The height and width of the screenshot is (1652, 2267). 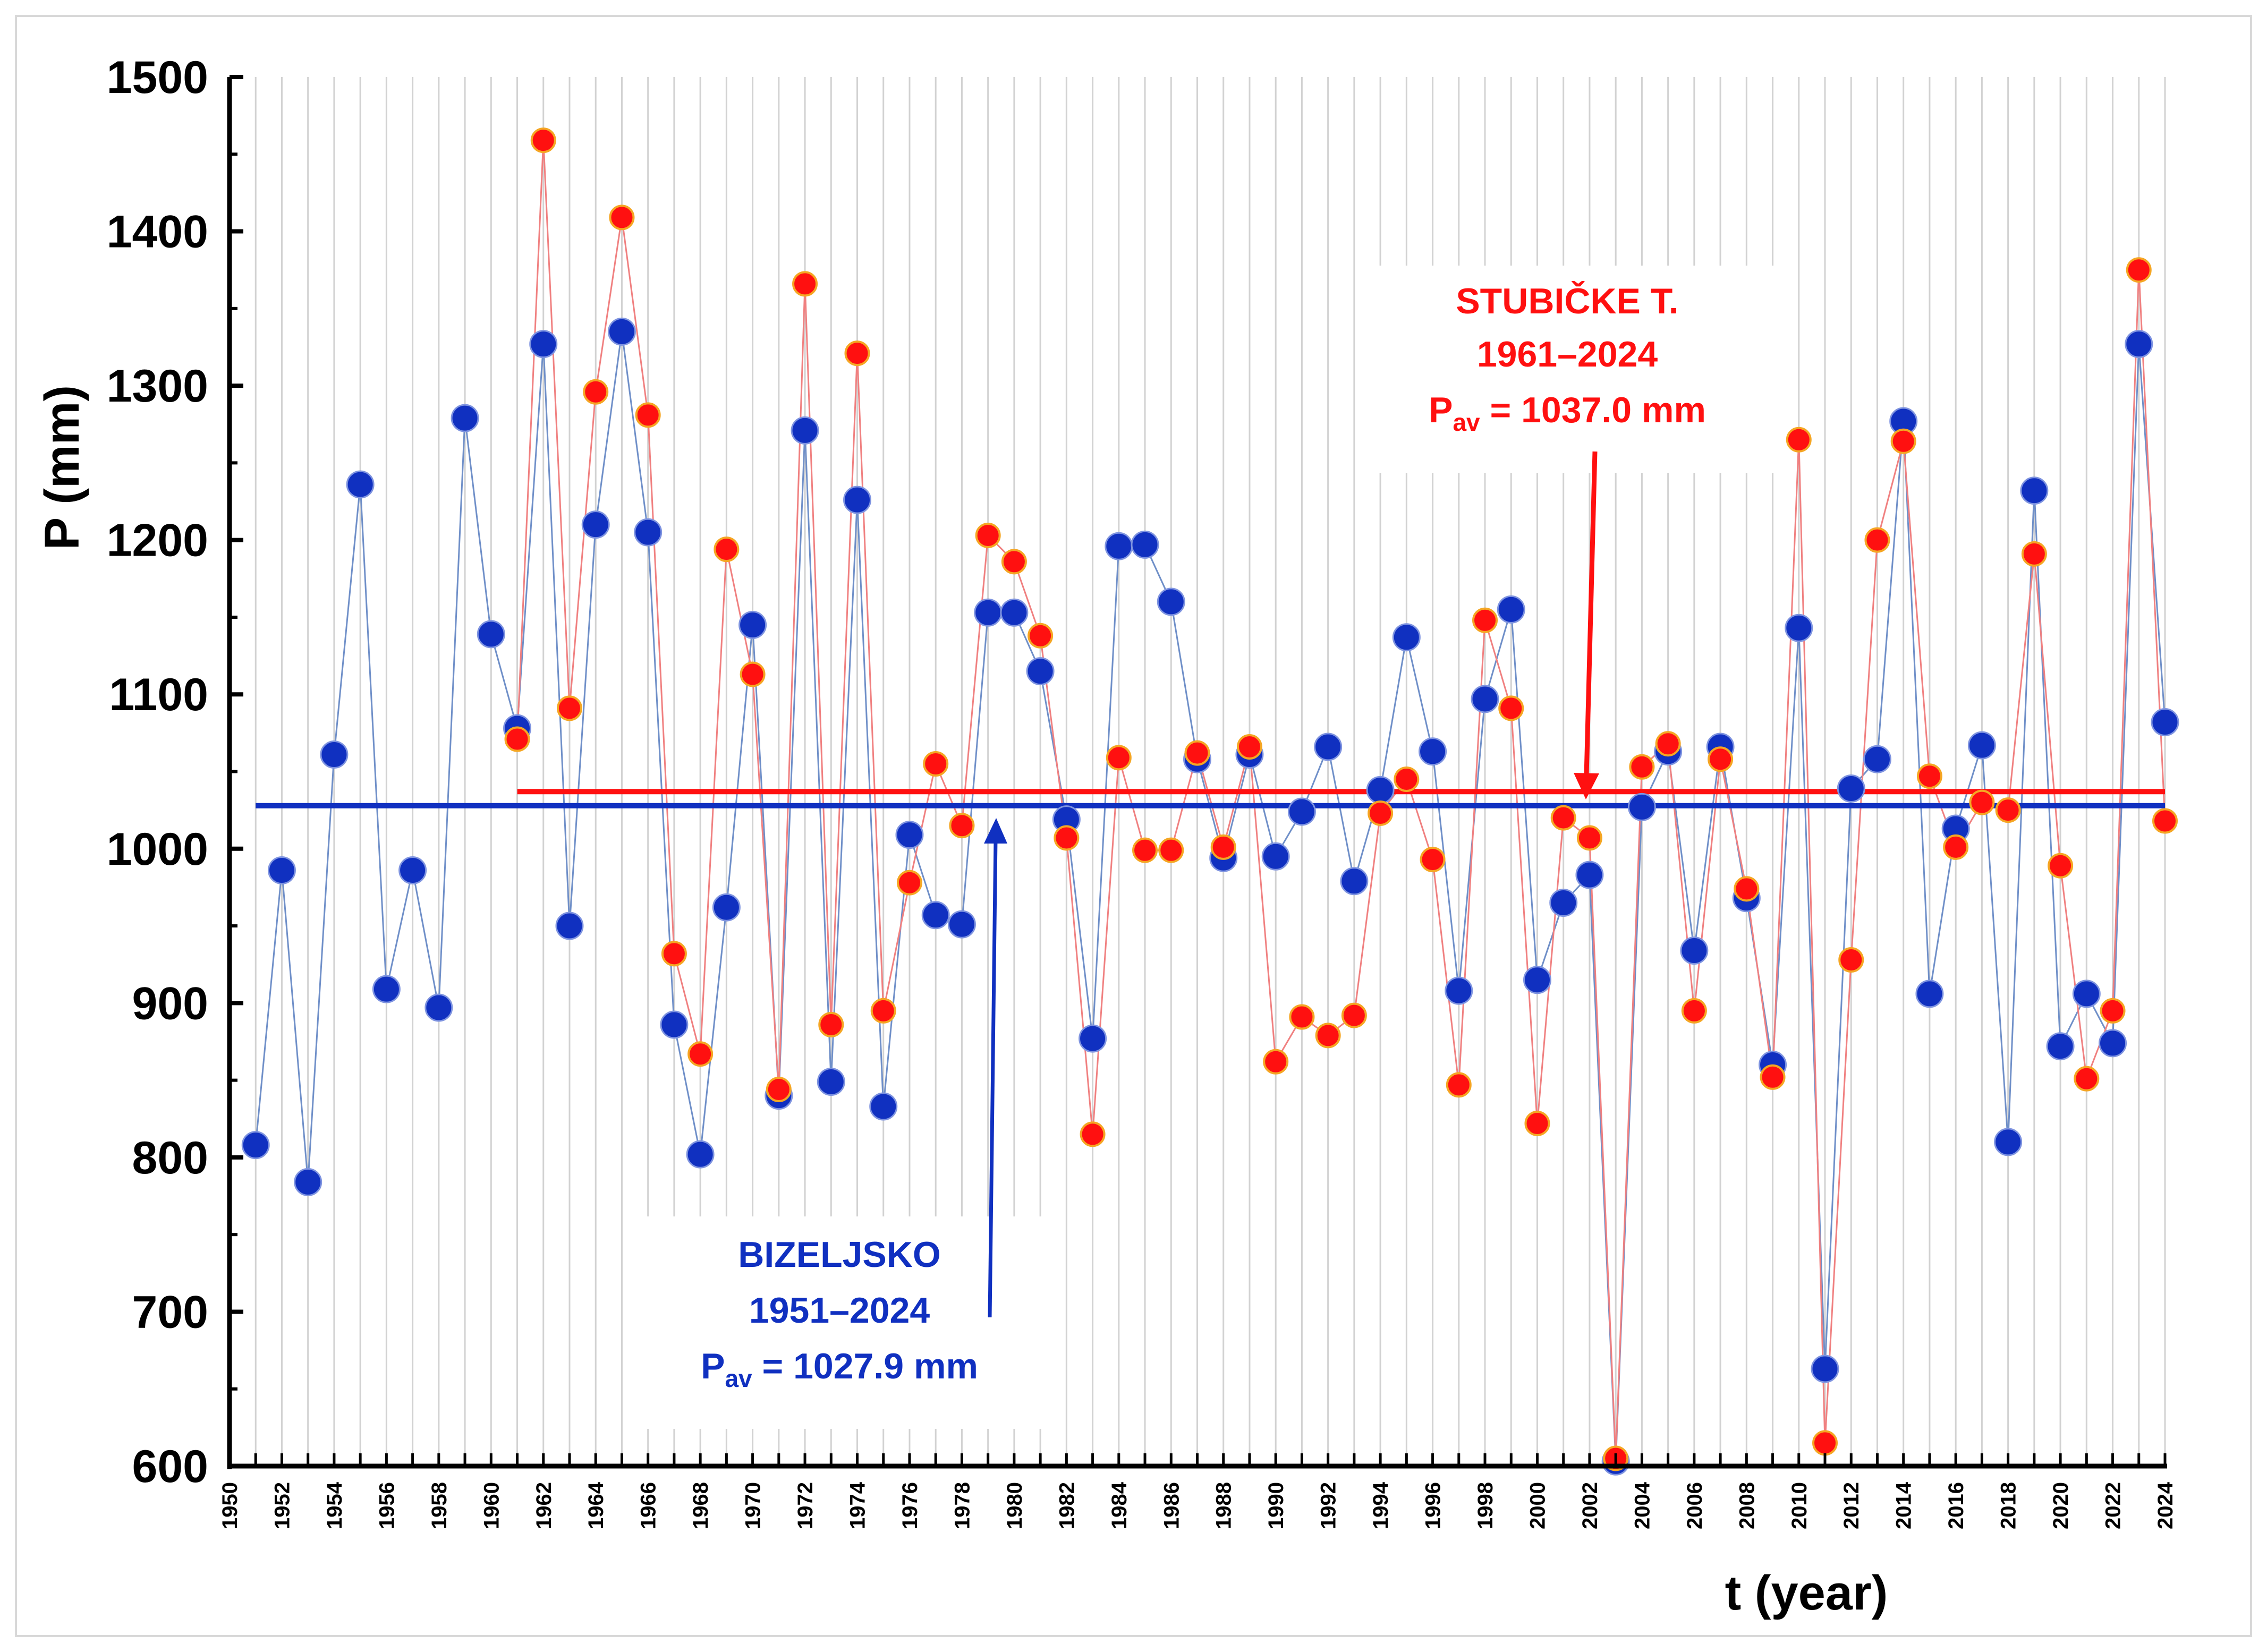 What do you see at coordinates (62, 467) in the screenshot?
I see `y-axis-title: P (mm)` at bounding box center [62, 467].